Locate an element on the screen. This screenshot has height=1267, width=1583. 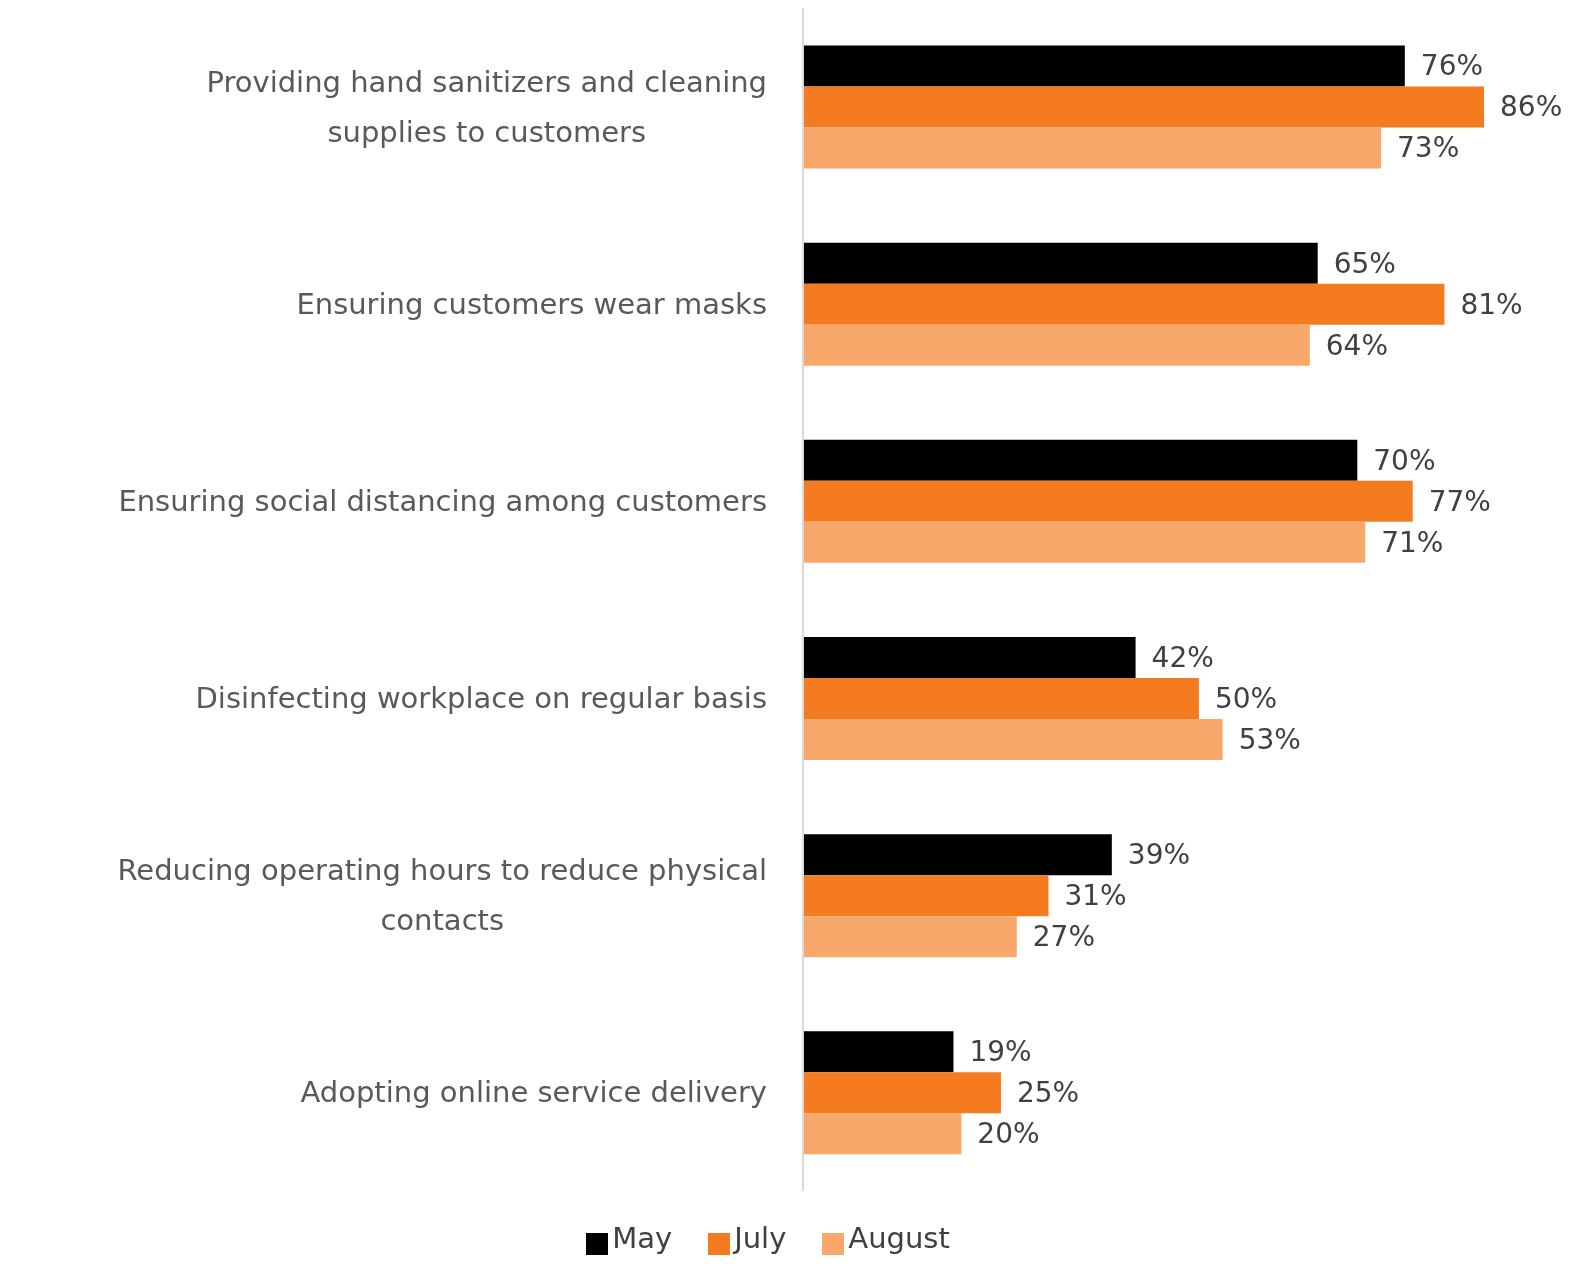
y-tick-label: Ensuring social distancing among customers is located at coordinates (442, 500).